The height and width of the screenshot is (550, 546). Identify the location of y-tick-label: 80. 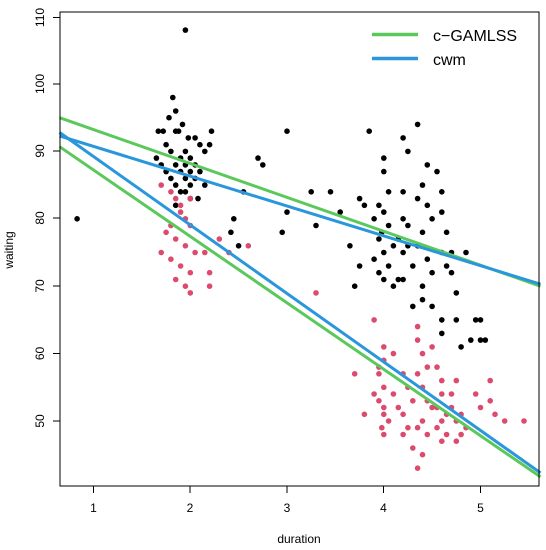
(40, 218).